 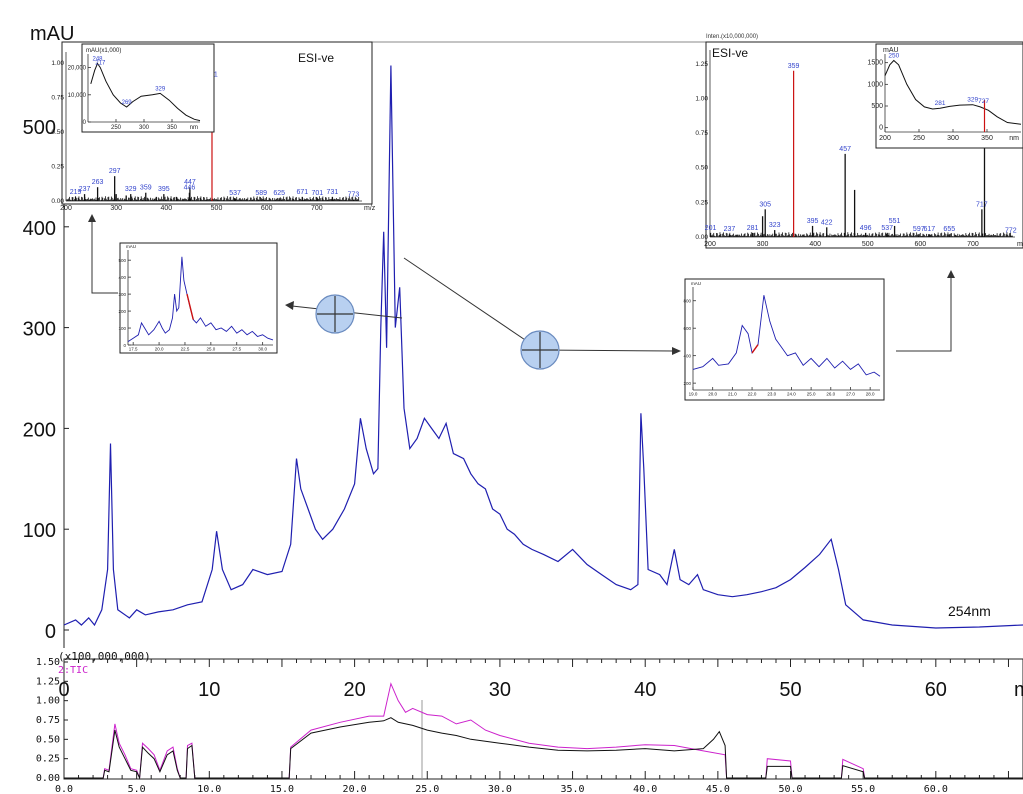 I want to click on crosshair-marker-right, so click(x=540, y=350).